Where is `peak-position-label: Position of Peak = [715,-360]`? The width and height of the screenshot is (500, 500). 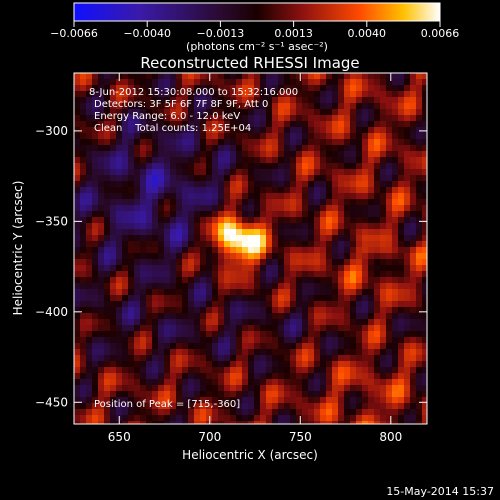 peak-position-label: Position of Peak = [715,-360] is located at coordinates (167, 404).